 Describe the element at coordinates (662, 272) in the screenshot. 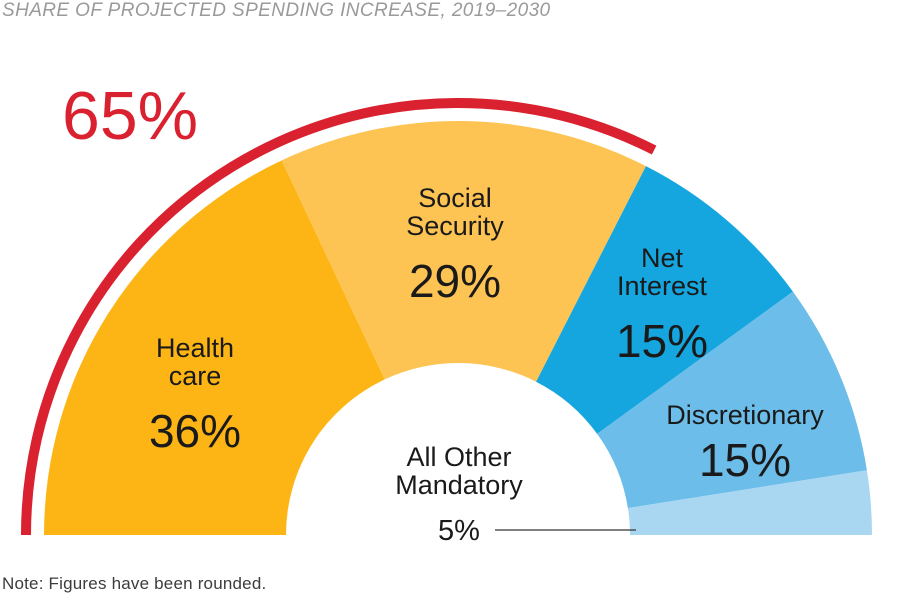

I see `label-name-net-interest: Net Interest` at that location.